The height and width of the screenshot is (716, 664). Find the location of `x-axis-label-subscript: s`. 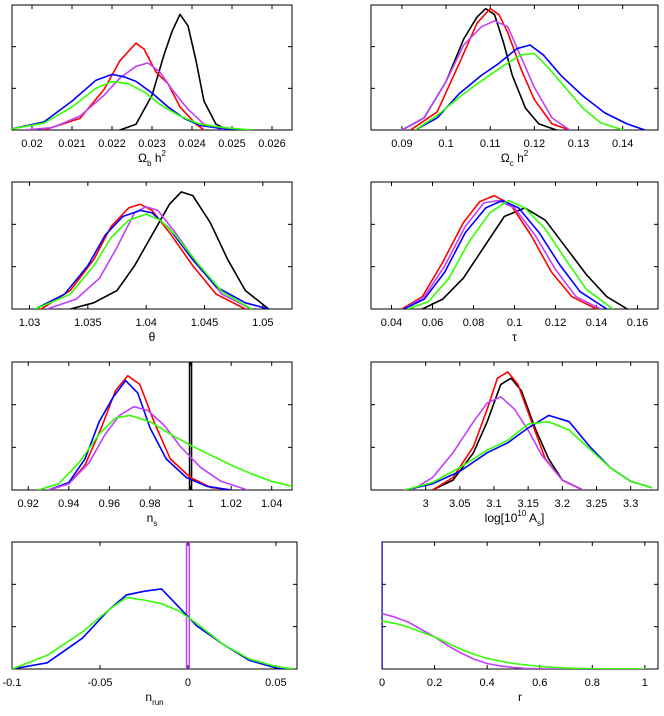

x-axis-label-subscript: s is located at coordinates (155, 523).